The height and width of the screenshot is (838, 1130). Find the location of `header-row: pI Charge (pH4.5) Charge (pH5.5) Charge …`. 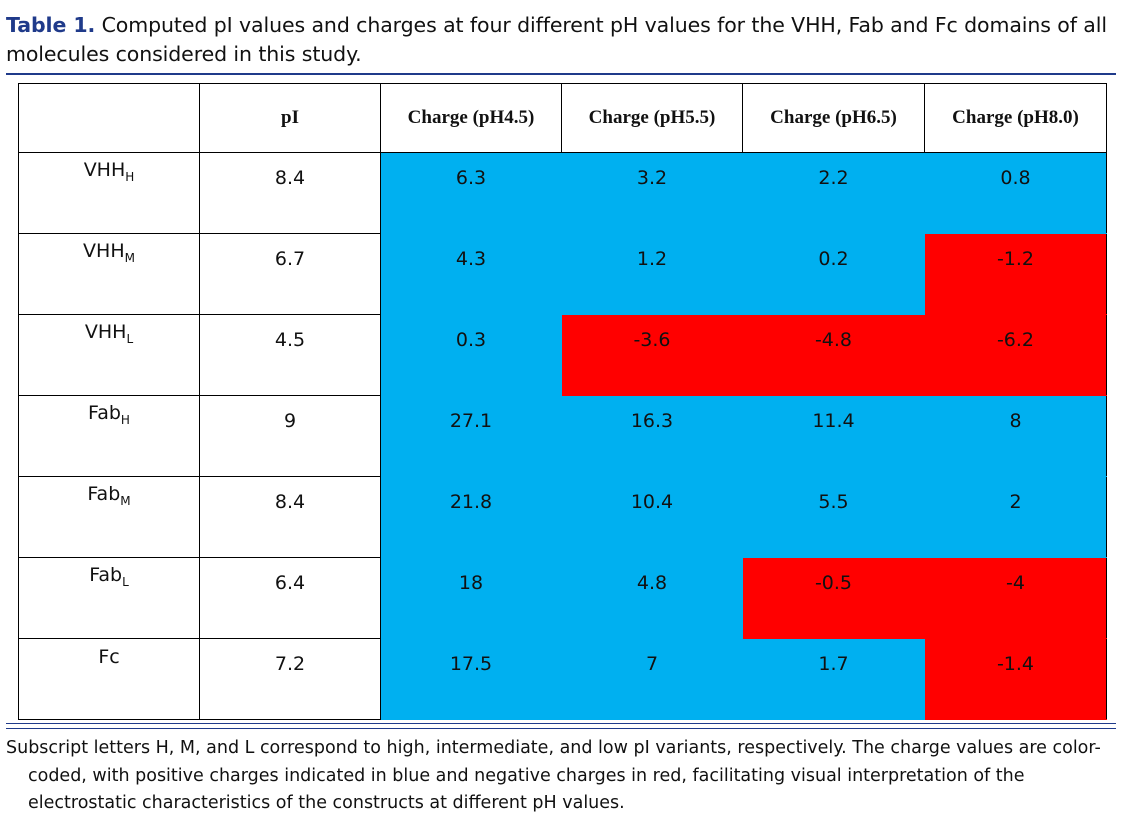

header-row: pI Charge (pH4.5) Charge (pH5.5) Charge … is located at coordinates (562, 118).